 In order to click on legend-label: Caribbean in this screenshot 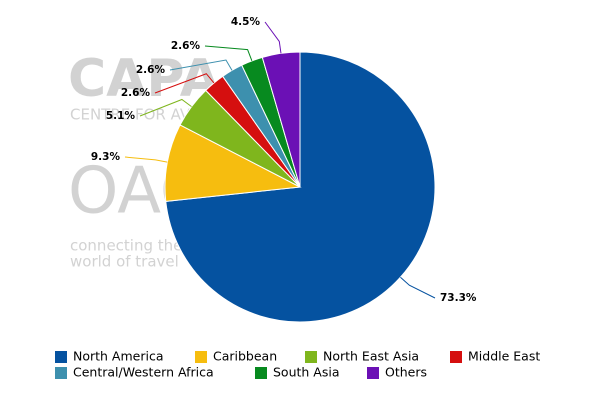, I will do `click(245, 356)`.